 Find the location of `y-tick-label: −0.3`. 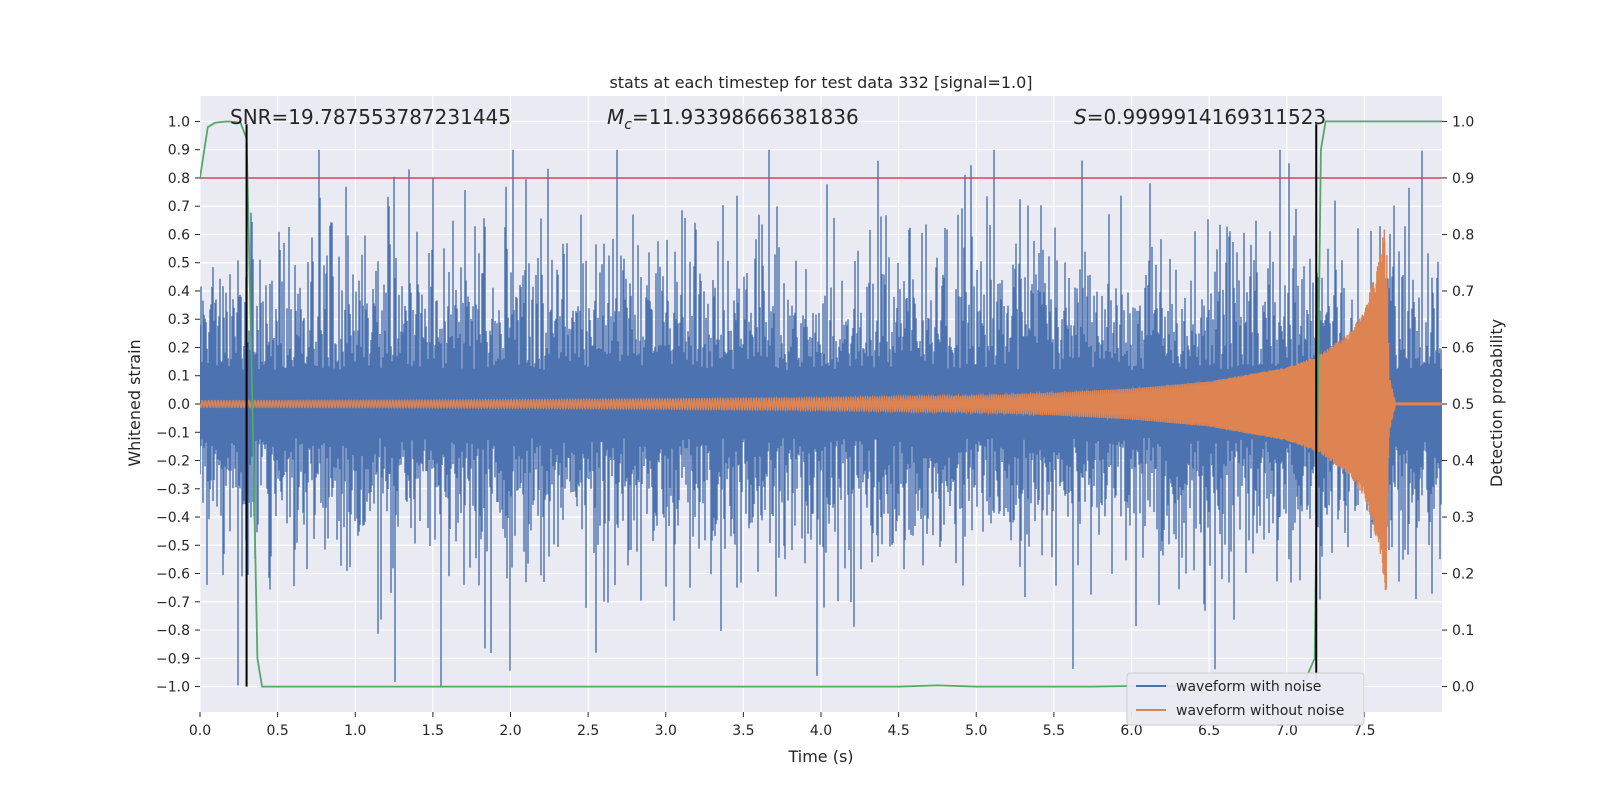

y-tick-label: −0.3 is located at coordinates (173, 490).